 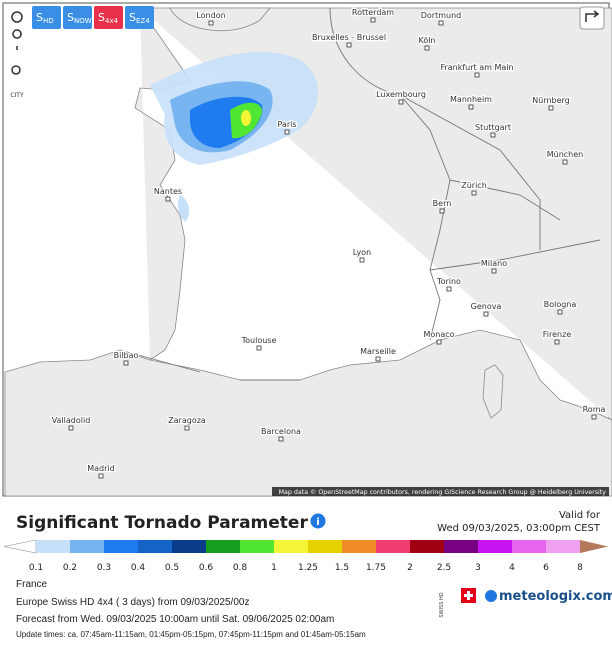 What do you see at coordinates (486, 306) in the screenshot?
I see `city-label: Genova` at bounding box center [486, 306].